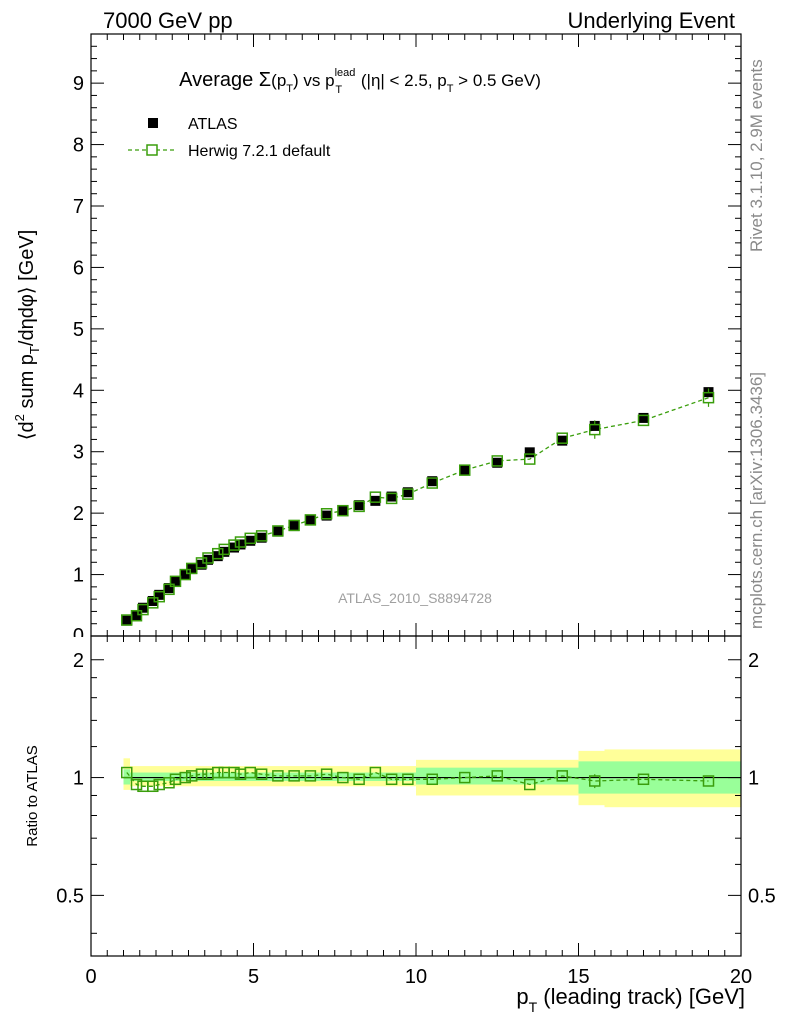  I want to click on header-right: Underlying Event, so click(651, 20).